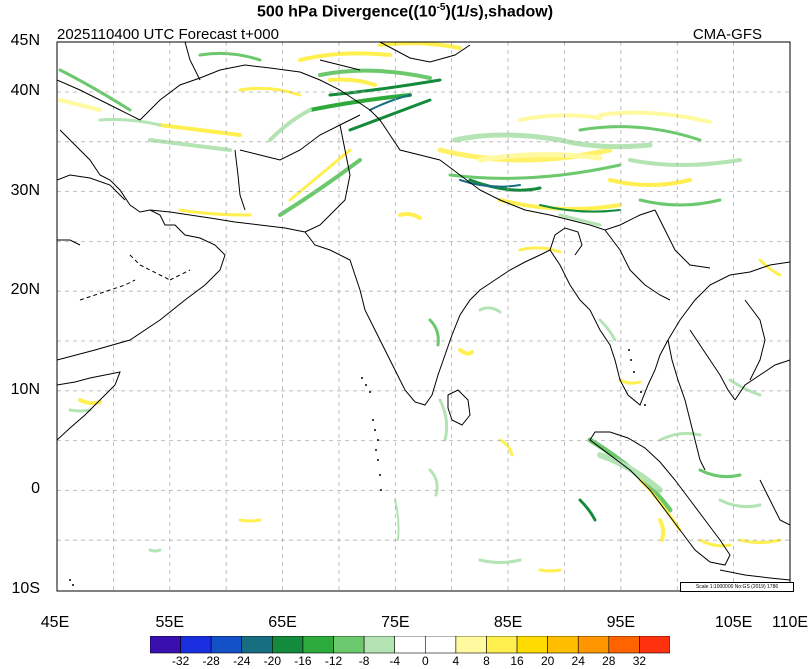 This screenshot has height=669, width=810. I want to click on model-label: CMA-GFS, so click(727, 34).